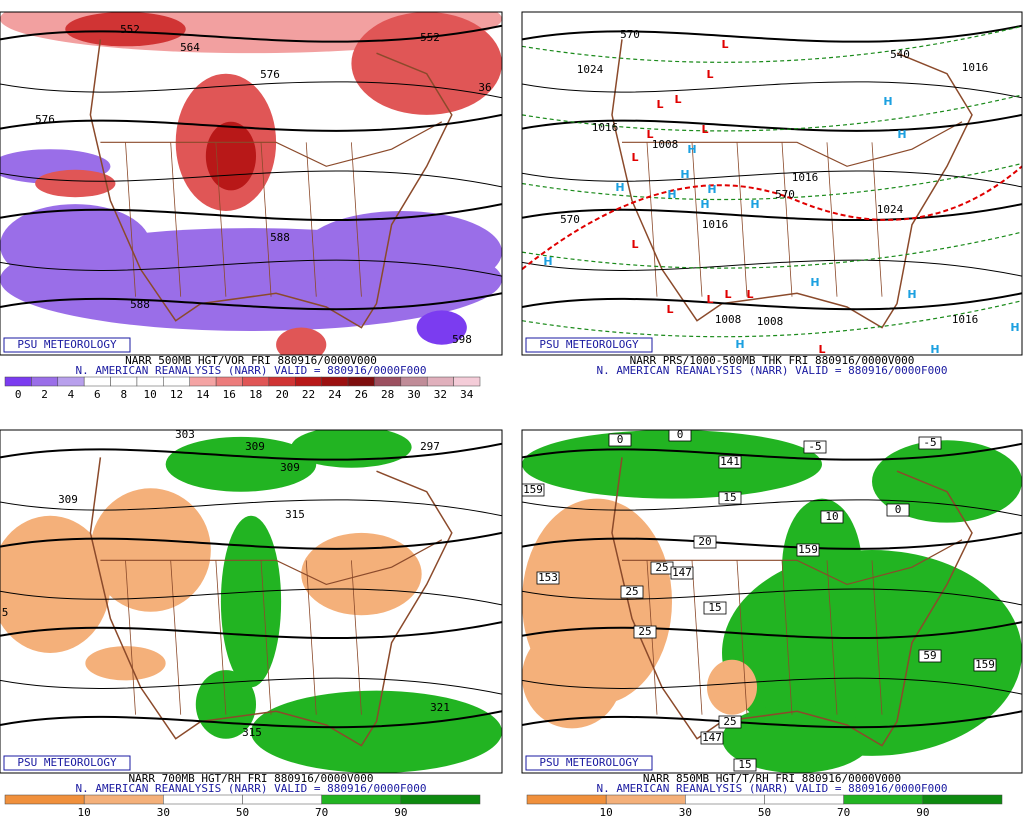 Image resolution: width=1024 pixels, height=819 pixels. What do you see at coordinates (413, 394) in the screenshot?
I see `legend-label: 30` at bounding box center [413, 394].